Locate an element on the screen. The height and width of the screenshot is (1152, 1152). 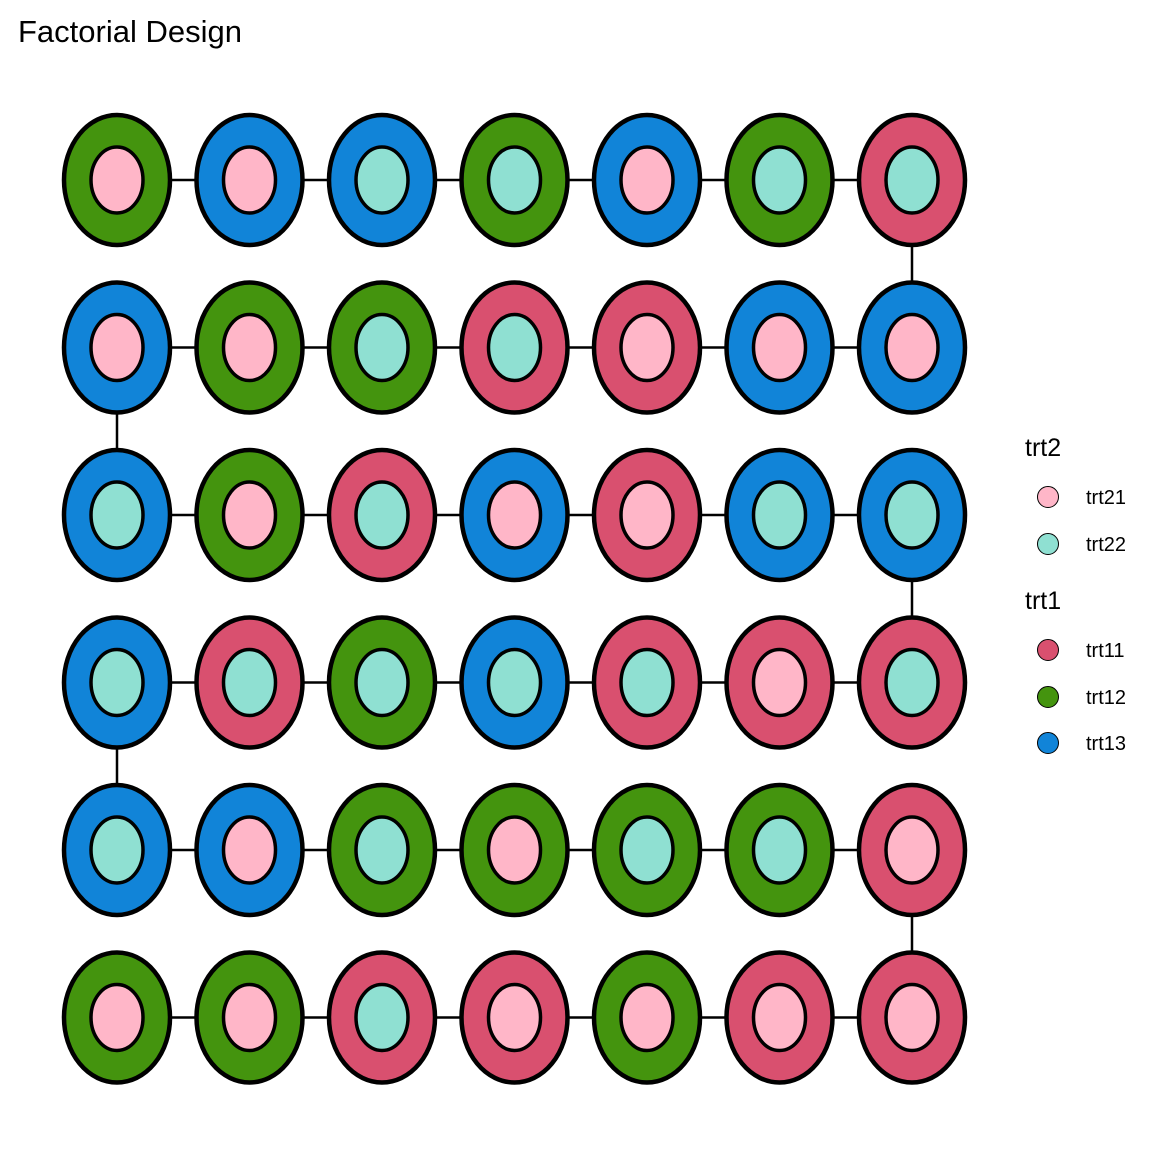
unit-r4-c5 is located at coordinates (647, 682).